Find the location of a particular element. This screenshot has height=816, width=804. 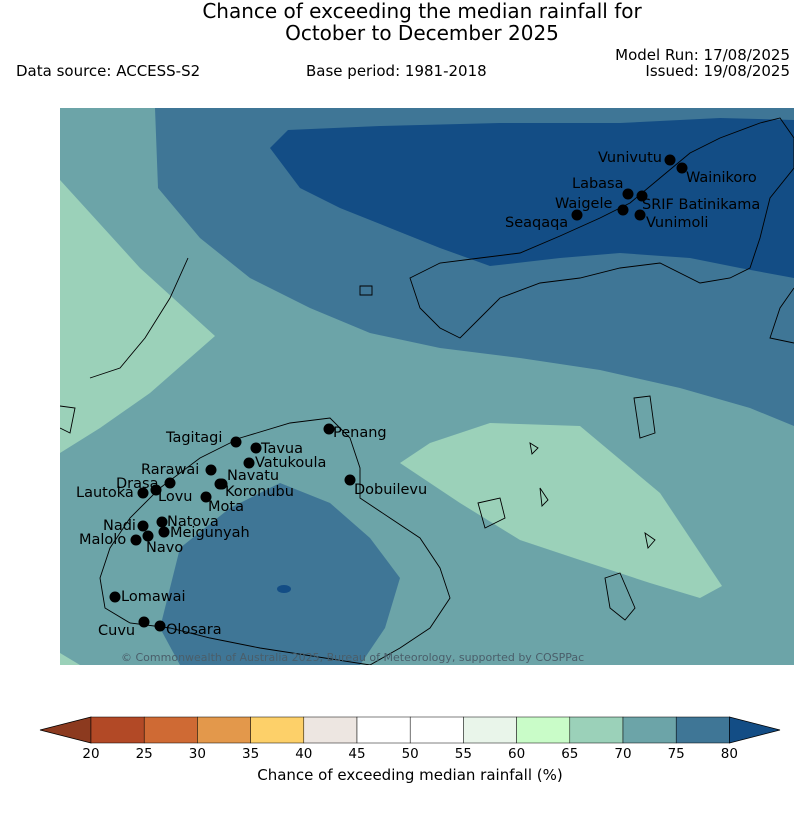

station-label: Olosara is located at coordinates (194, 630).